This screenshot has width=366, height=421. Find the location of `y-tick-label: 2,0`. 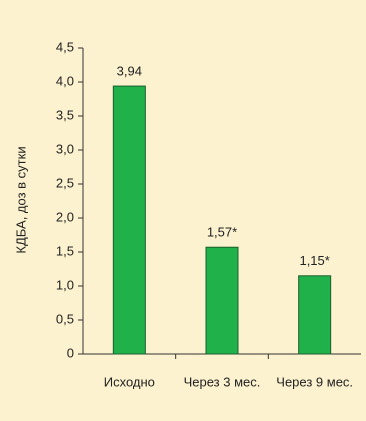

y-tick-label: 2,0 is located at coordinates (65, 216).